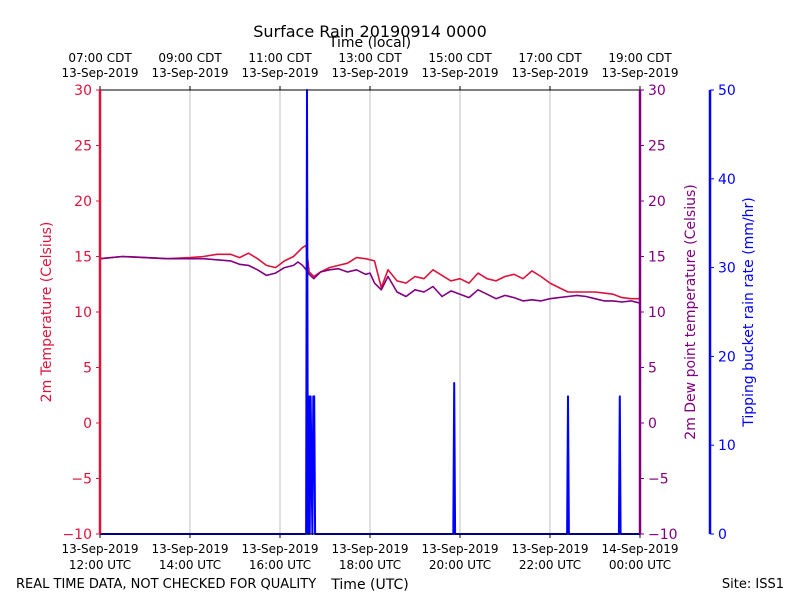 The image size is (800, 600). Describe the element at coordinates (369, 43) in the screenshot. I see `top-x-axis-label: Time (local)` at that location.